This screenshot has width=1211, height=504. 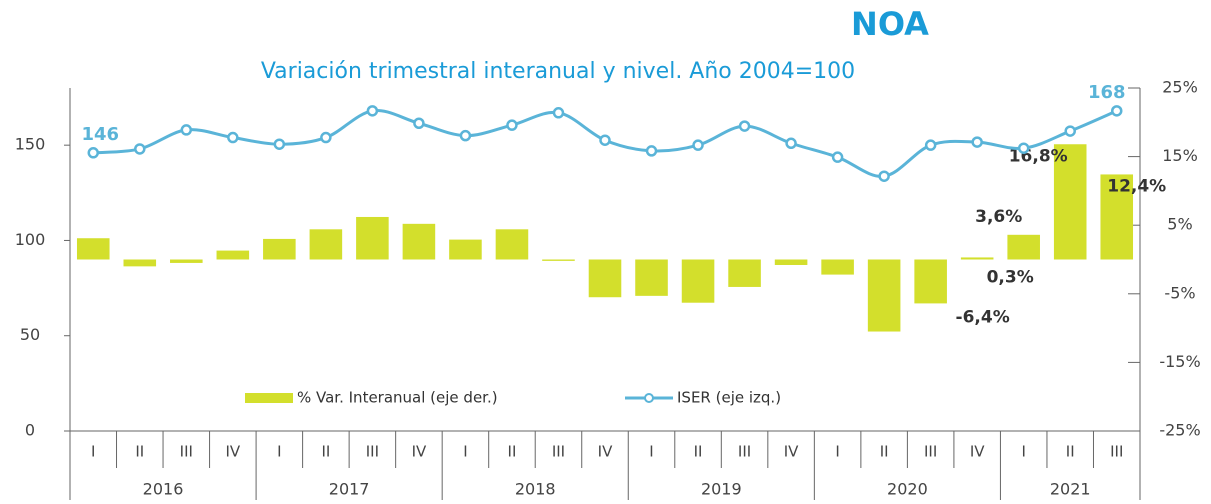 I want to click on bar-value-label: 12,4%, so click(x=1136, y=186).